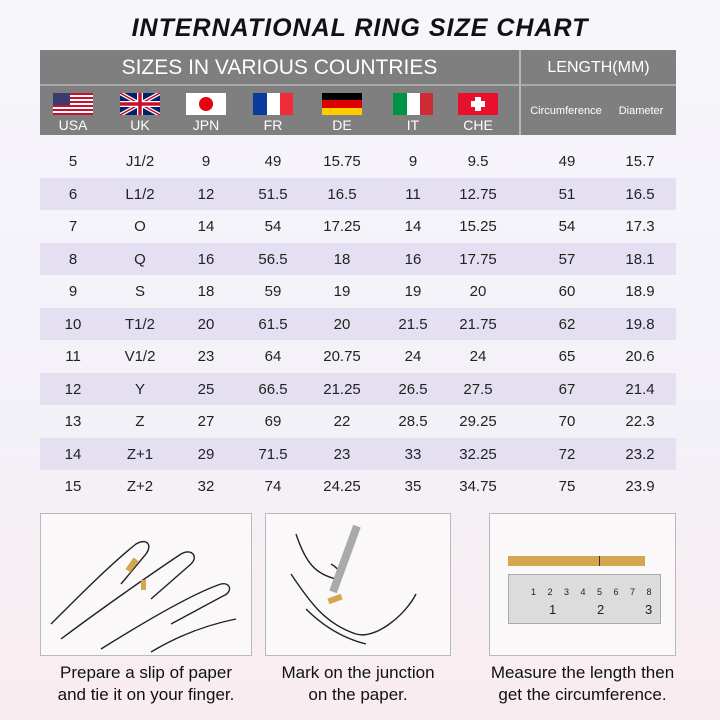 Image resolution: width=720 pixels, height=720 pixels. What do you see at coordinates (413, 454) in the screenshot?
I see `table-cell: 33` at bounding box center [413, 454].